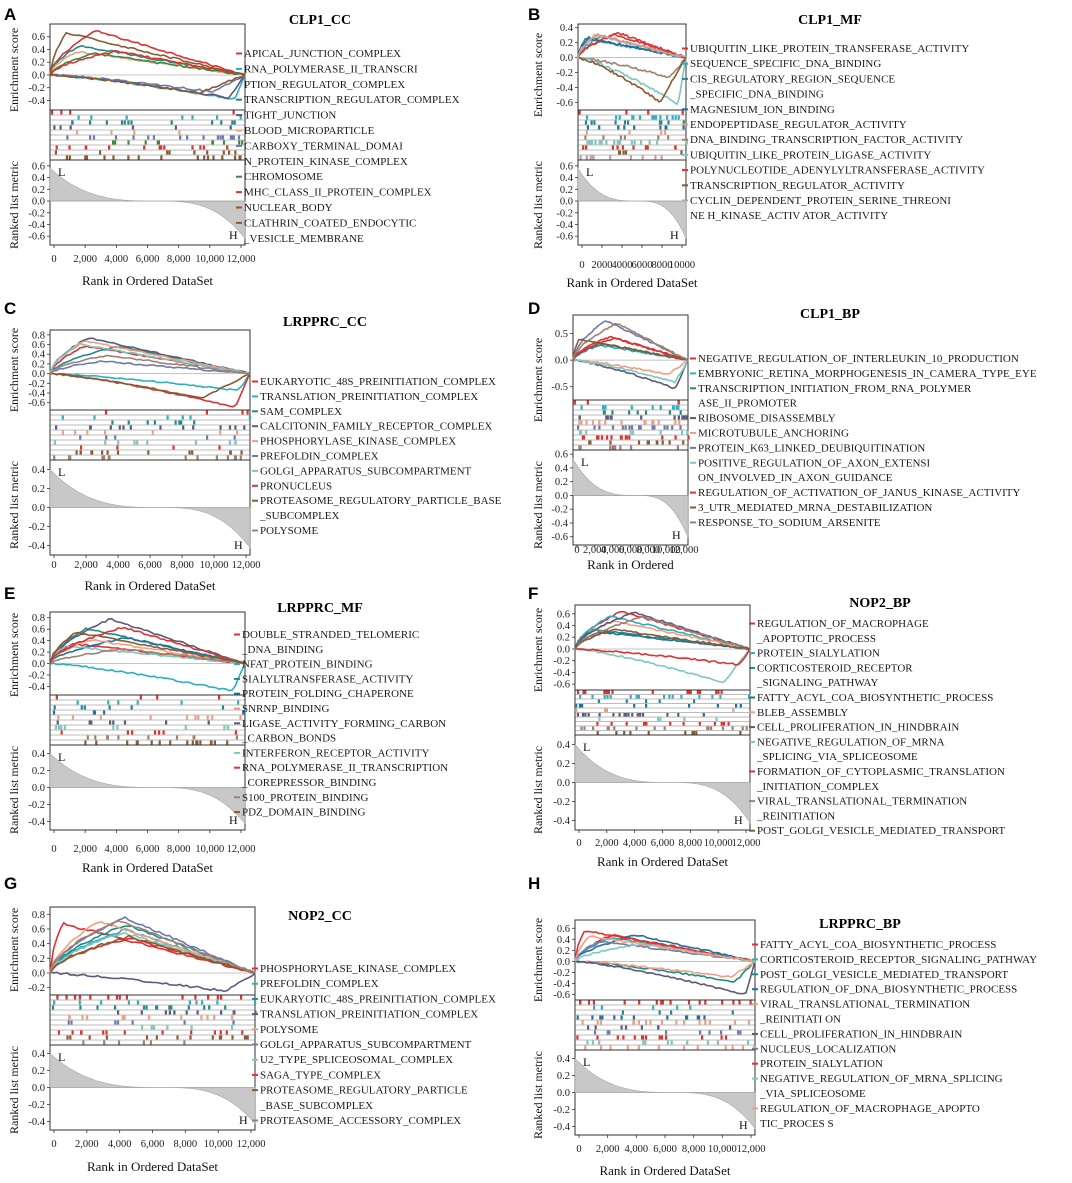 Image resolution: width=1072 pixels, height=1183 pixels. Describe the element at coordinates (38, 374) in the screenshot. I see `es-tick-label: 0.0` at that location.